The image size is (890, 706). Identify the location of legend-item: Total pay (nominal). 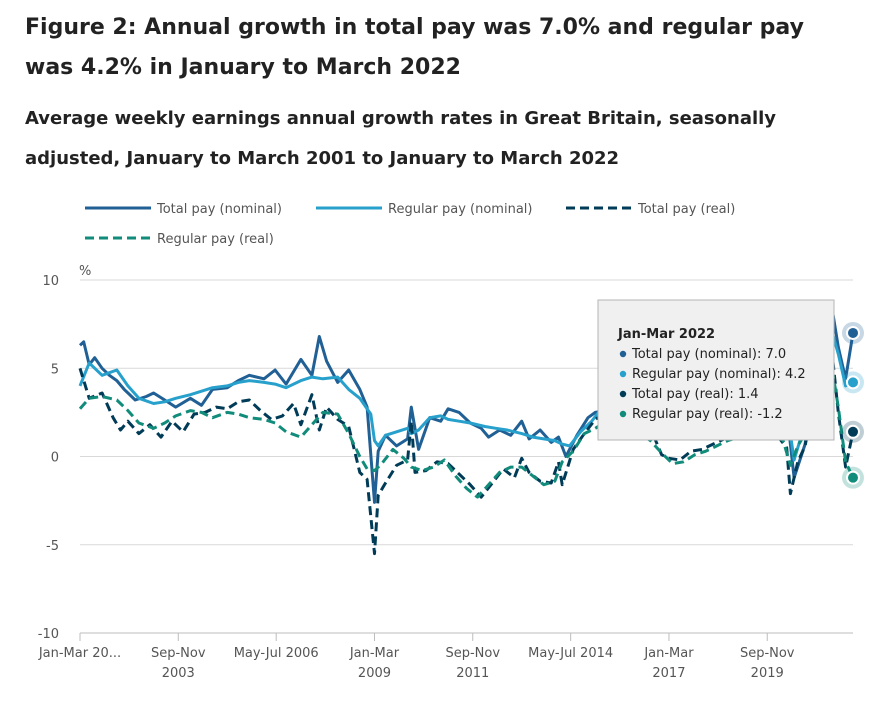
(183, 209).